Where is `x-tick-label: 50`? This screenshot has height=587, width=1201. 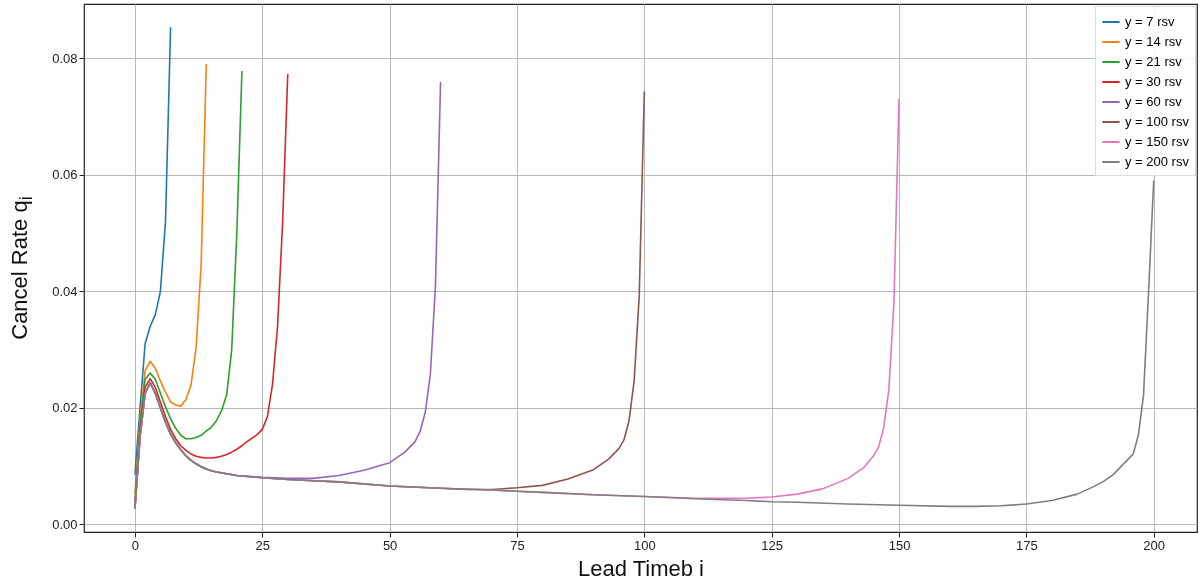 x-tick-label: 50 is located at coordinates (390, 545).